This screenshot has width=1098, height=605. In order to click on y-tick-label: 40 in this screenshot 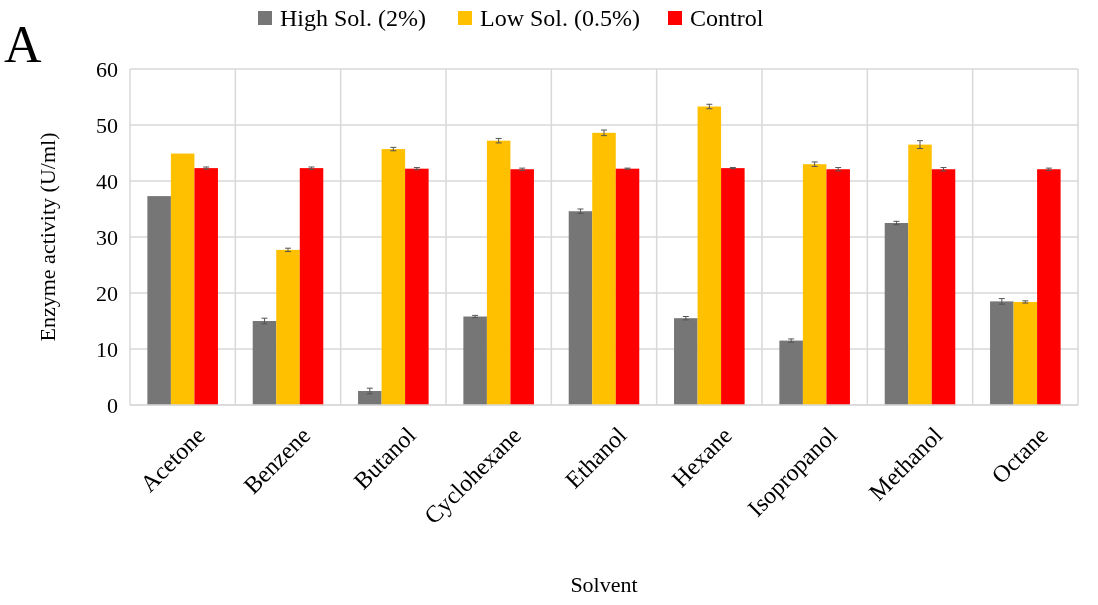, I will do `click(107, 181)`.